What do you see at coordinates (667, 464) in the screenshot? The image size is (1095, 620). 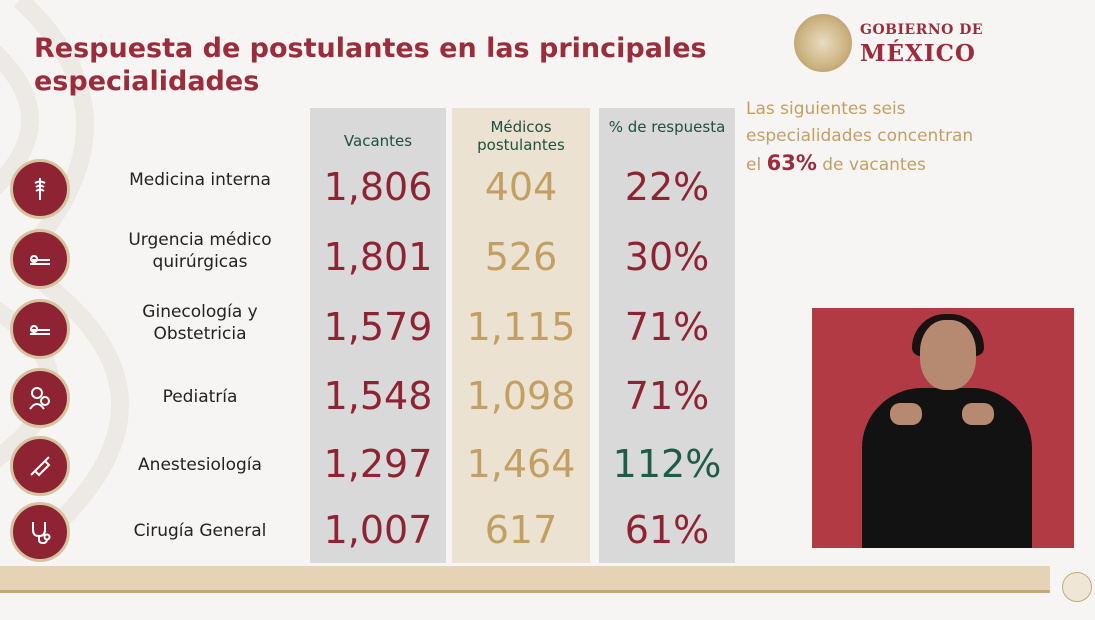 I see `respuesta-value: 112%` at bounding box center [667, 464].